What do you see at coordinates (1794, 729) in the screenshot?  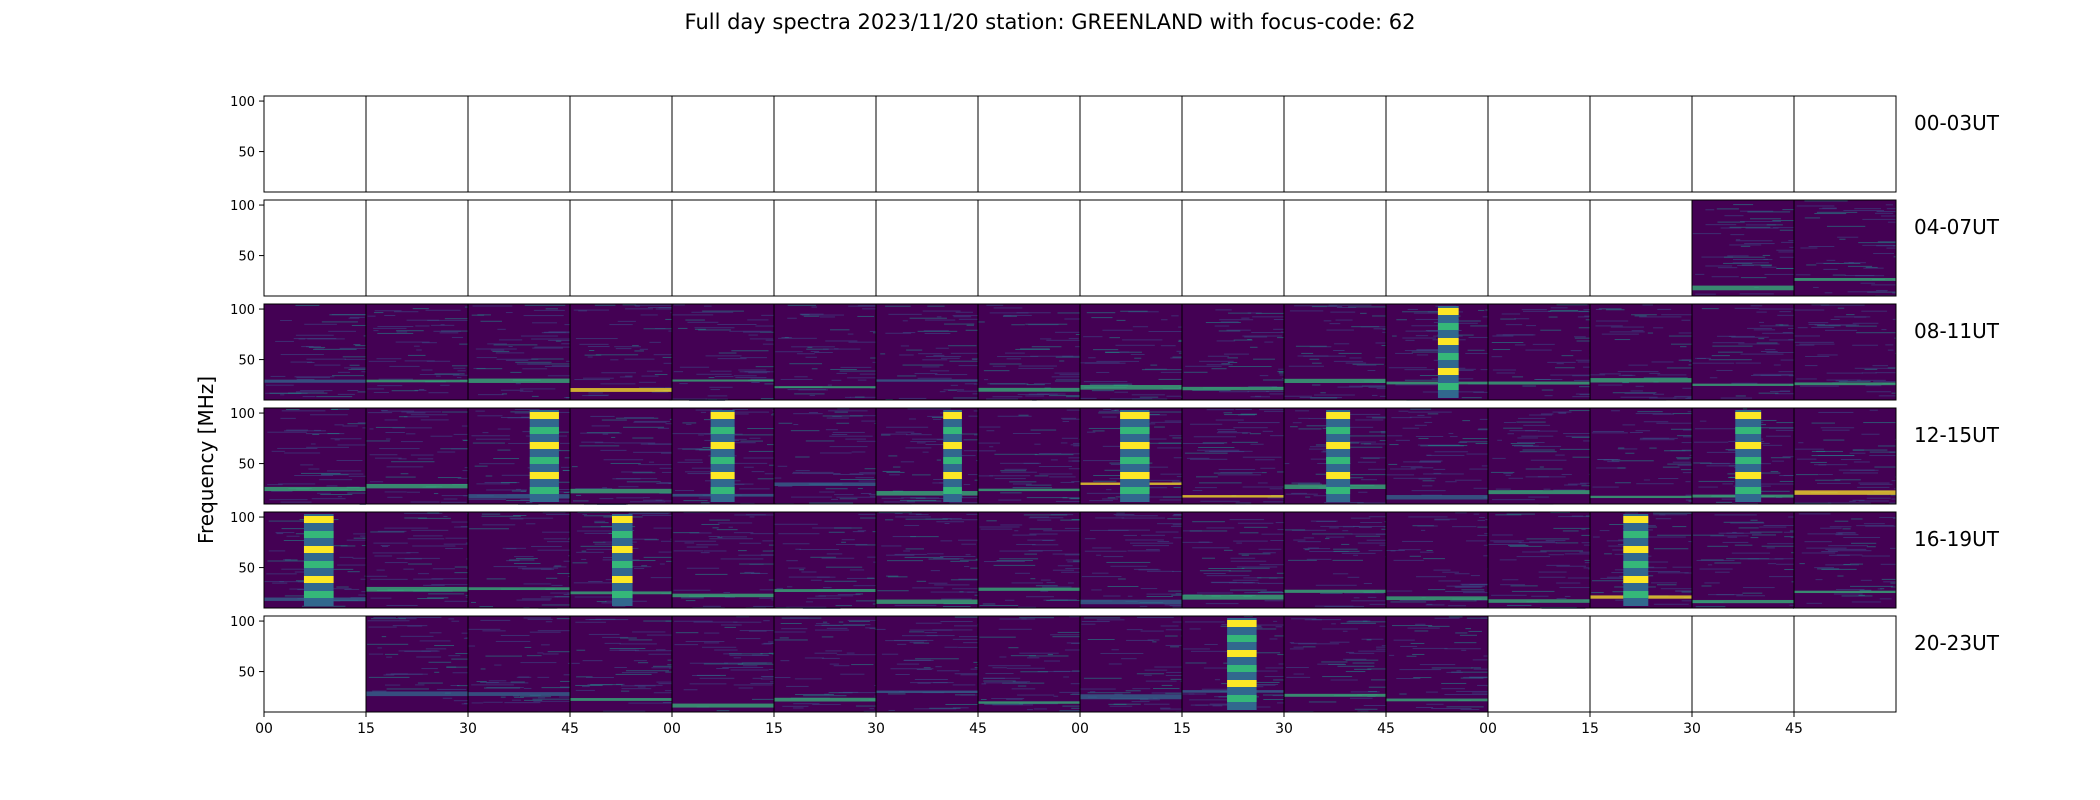 I see `x-tick-label: 45` at bounding box center [1794, 729].